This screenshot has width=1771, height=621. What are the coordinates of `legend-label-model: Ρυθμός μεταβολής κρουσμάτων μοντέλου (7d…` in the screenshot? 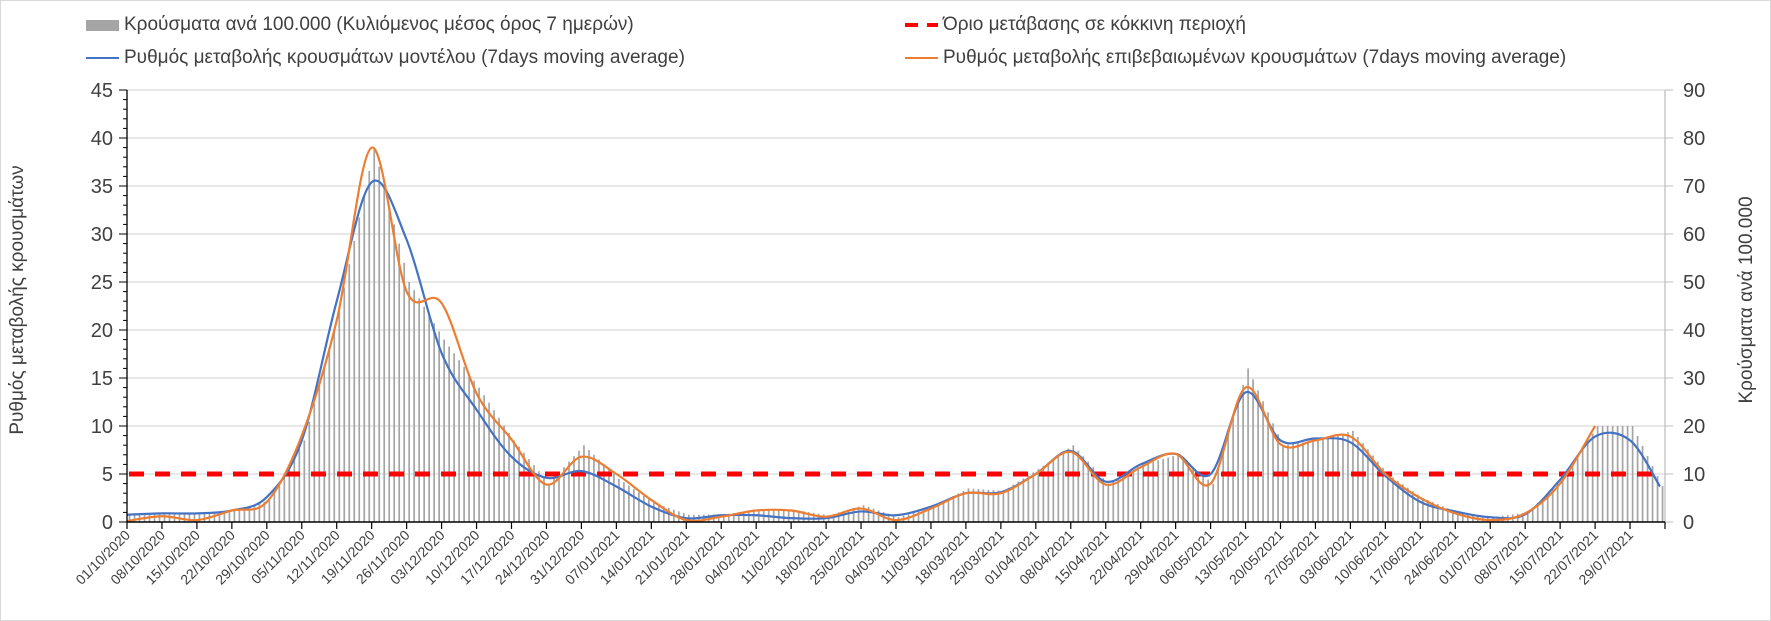 It's located at (404, 57).